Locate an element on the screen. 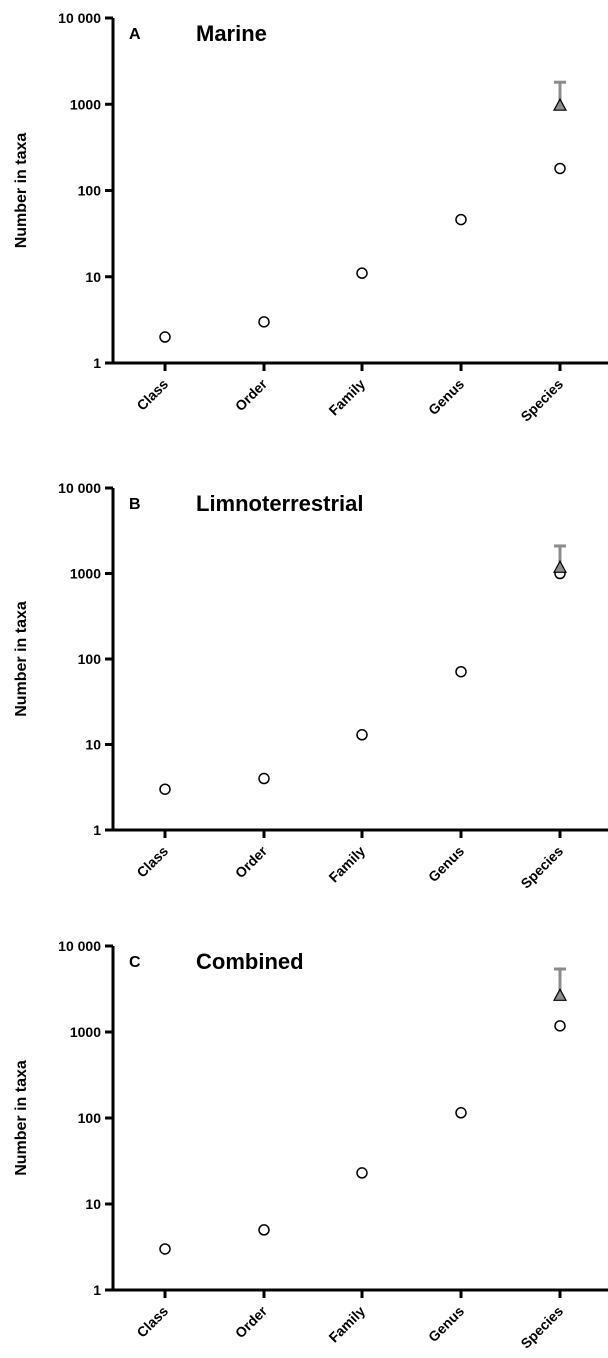  panel-letter: B is located at coordinates (135, 504).